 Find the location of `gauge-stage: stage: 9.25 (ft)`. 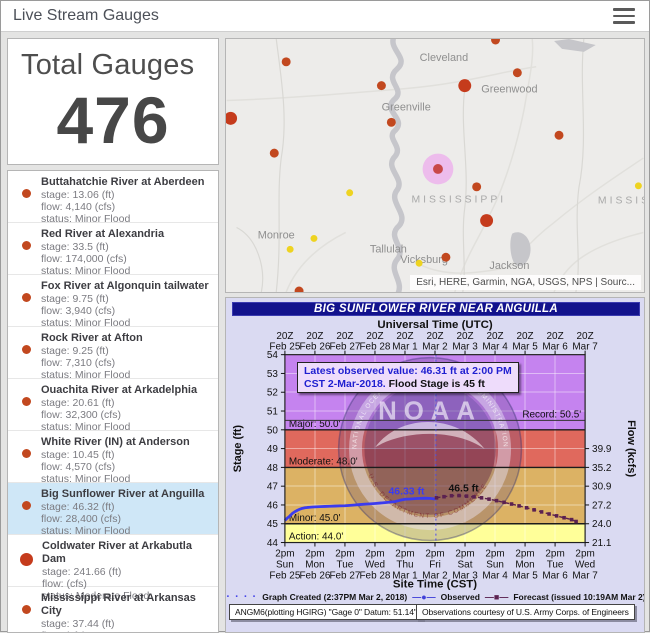

gauge-stage: stage: 9.25 (ft) is located at coordinates (75, 351).